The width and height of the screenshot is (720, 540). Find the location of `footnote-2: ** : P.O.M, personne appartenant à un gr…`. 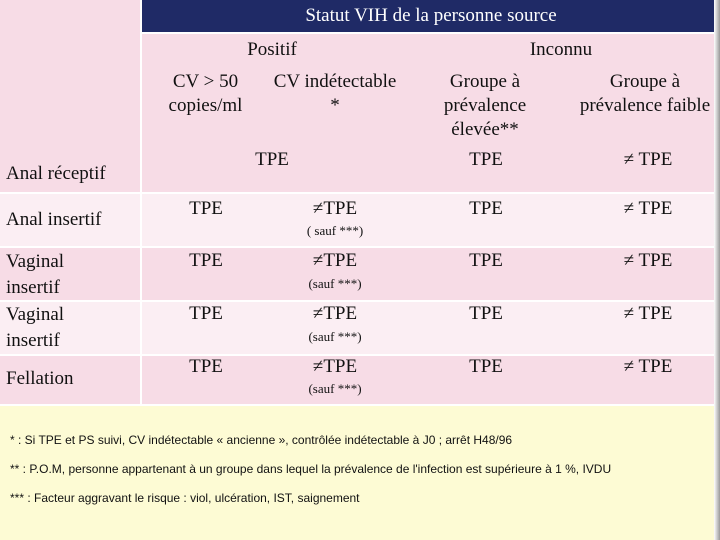

footnote-2: ** : P.O.M, personne appartenant à un gr… is located at coordinates (311, 469).